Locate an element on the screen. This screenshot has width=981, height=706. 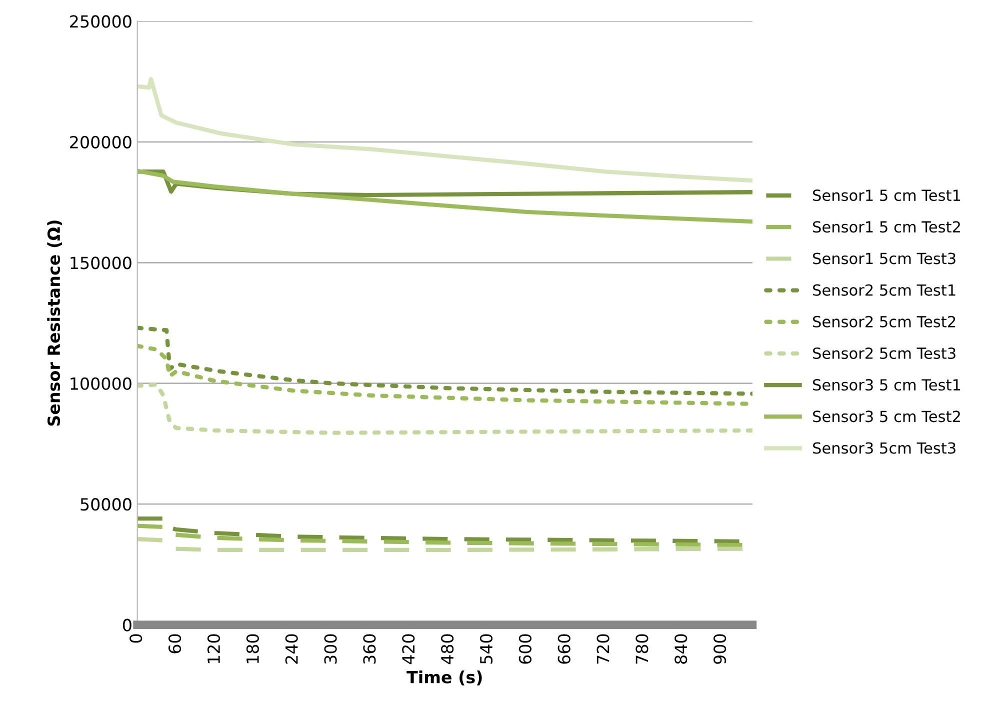
x-tick-label: 480 is located at coordinates (447, 649).